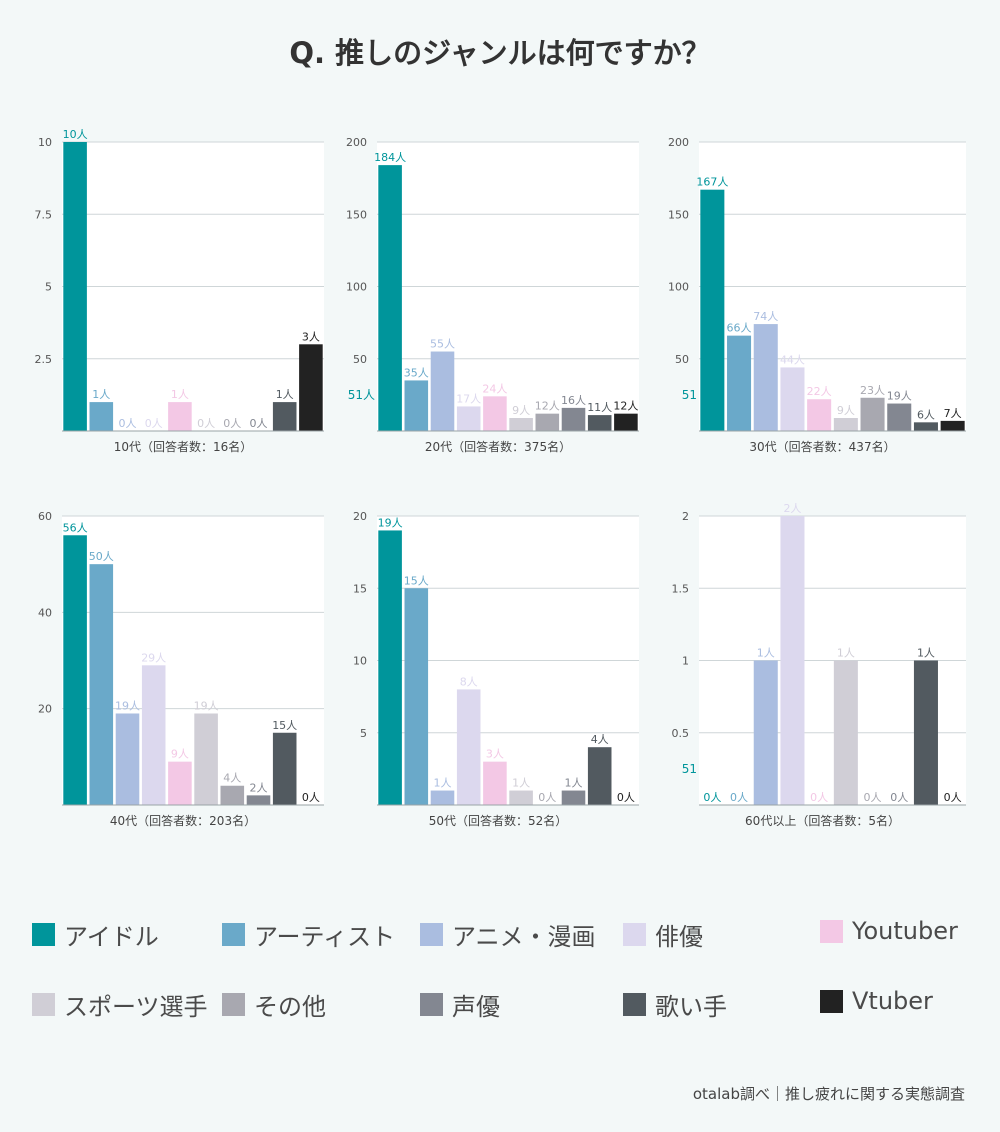 This screenshot has height=1132, width=1000. What do you see at coordinates (498, 820) in the screenshot?
I see `x-axis-label: 50代（回答者数：52名）` at bounding box center [498, 820].